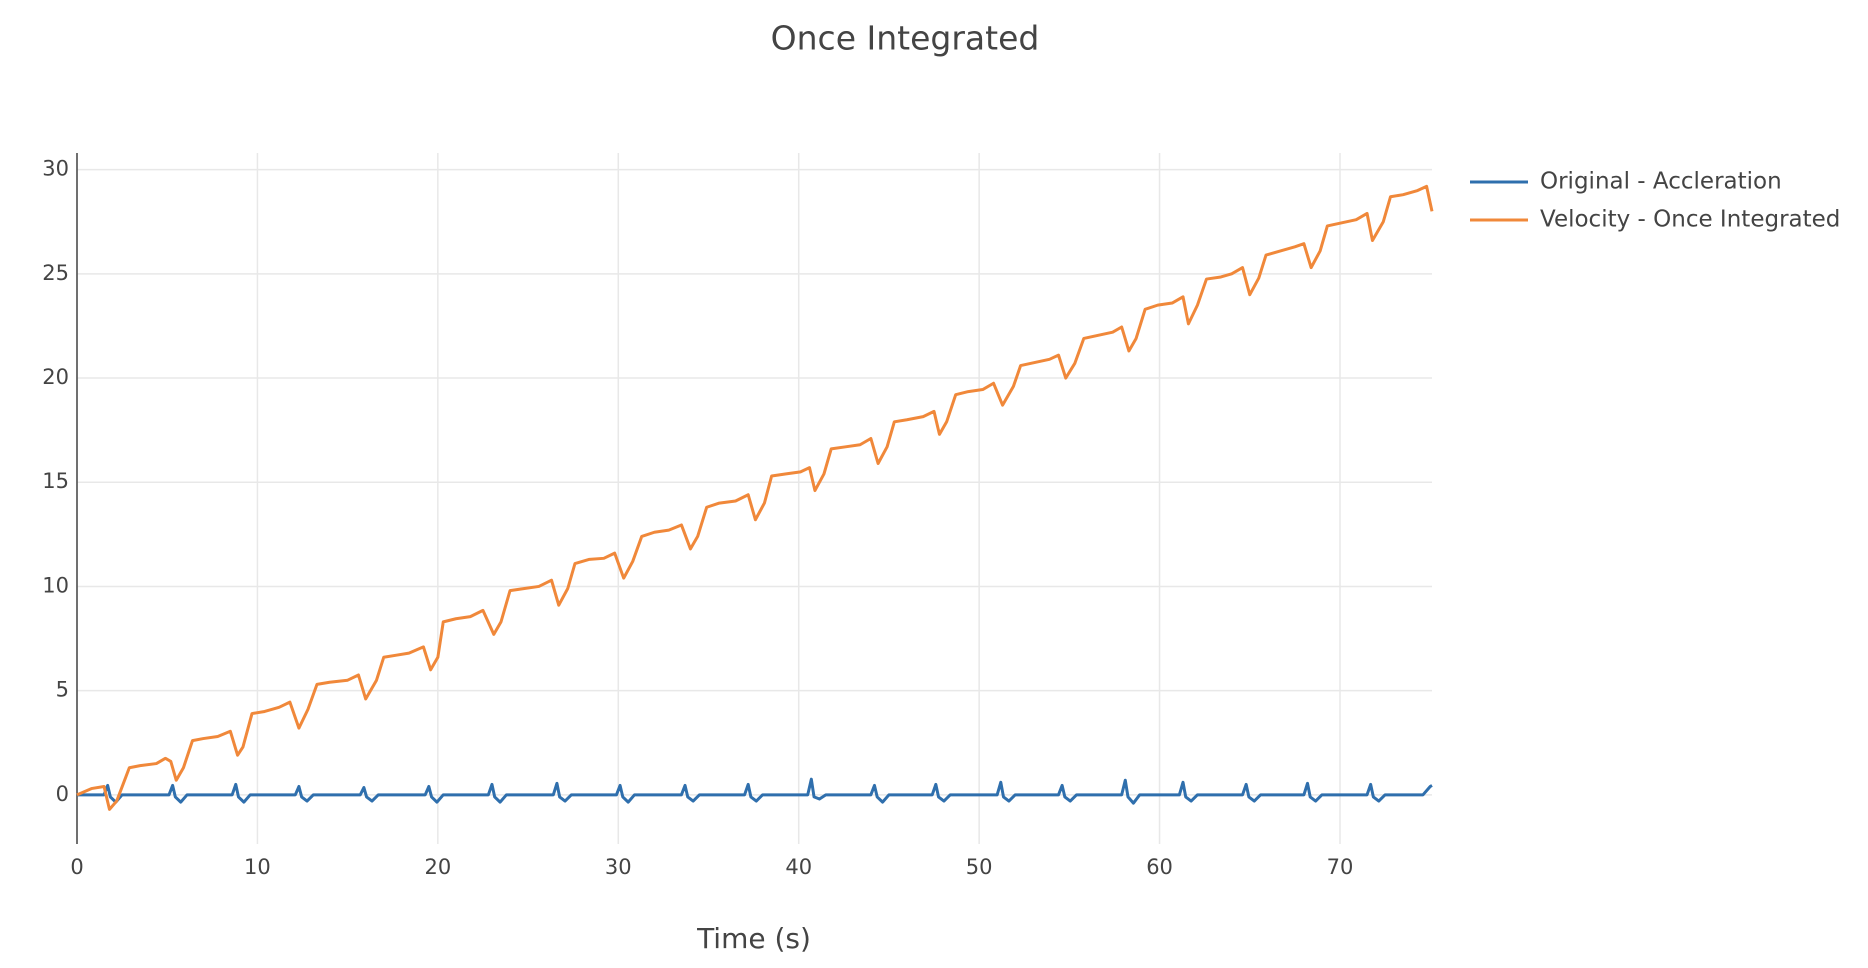 The width and height of the screenshot is (1868, 968). What do you see at coordinates (1661, 182) in the screenshot?
I see `legend-label: Original - Accleration` at bounding box center [1661, 182].